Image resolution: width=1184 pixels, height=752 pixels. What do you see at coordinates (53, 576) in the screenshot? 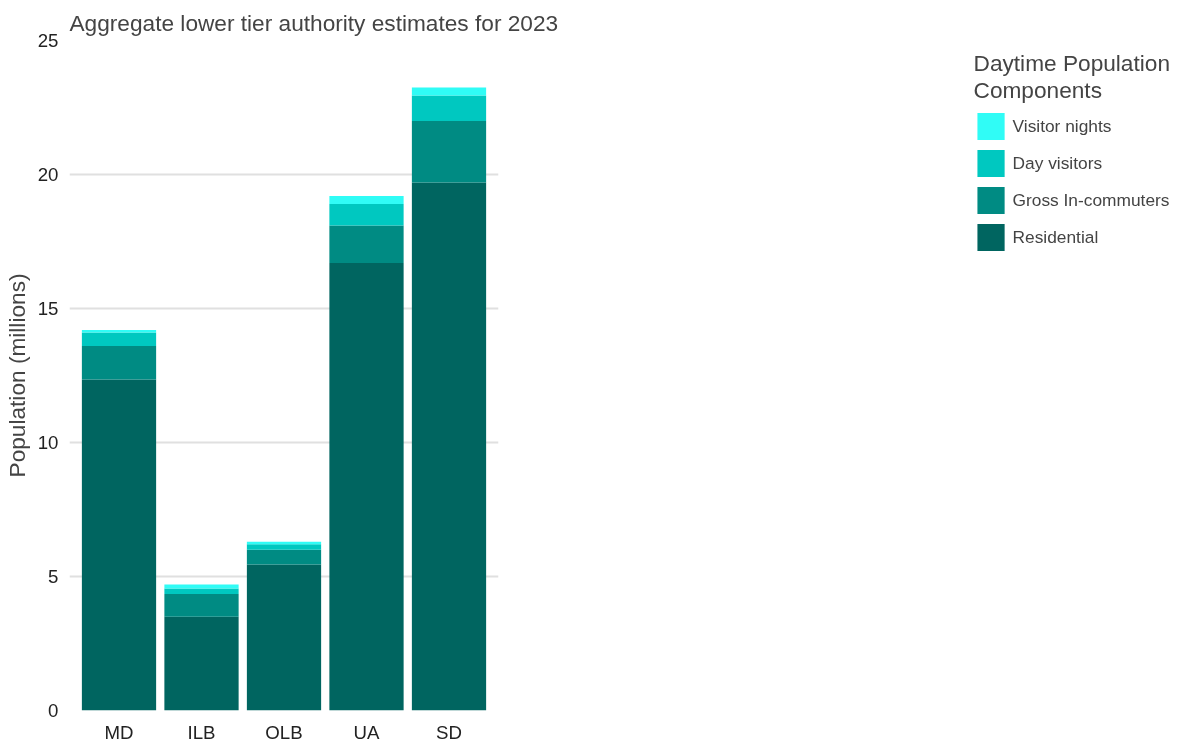
I see `y-tick-label: 5` at bounding box center [53, 576].